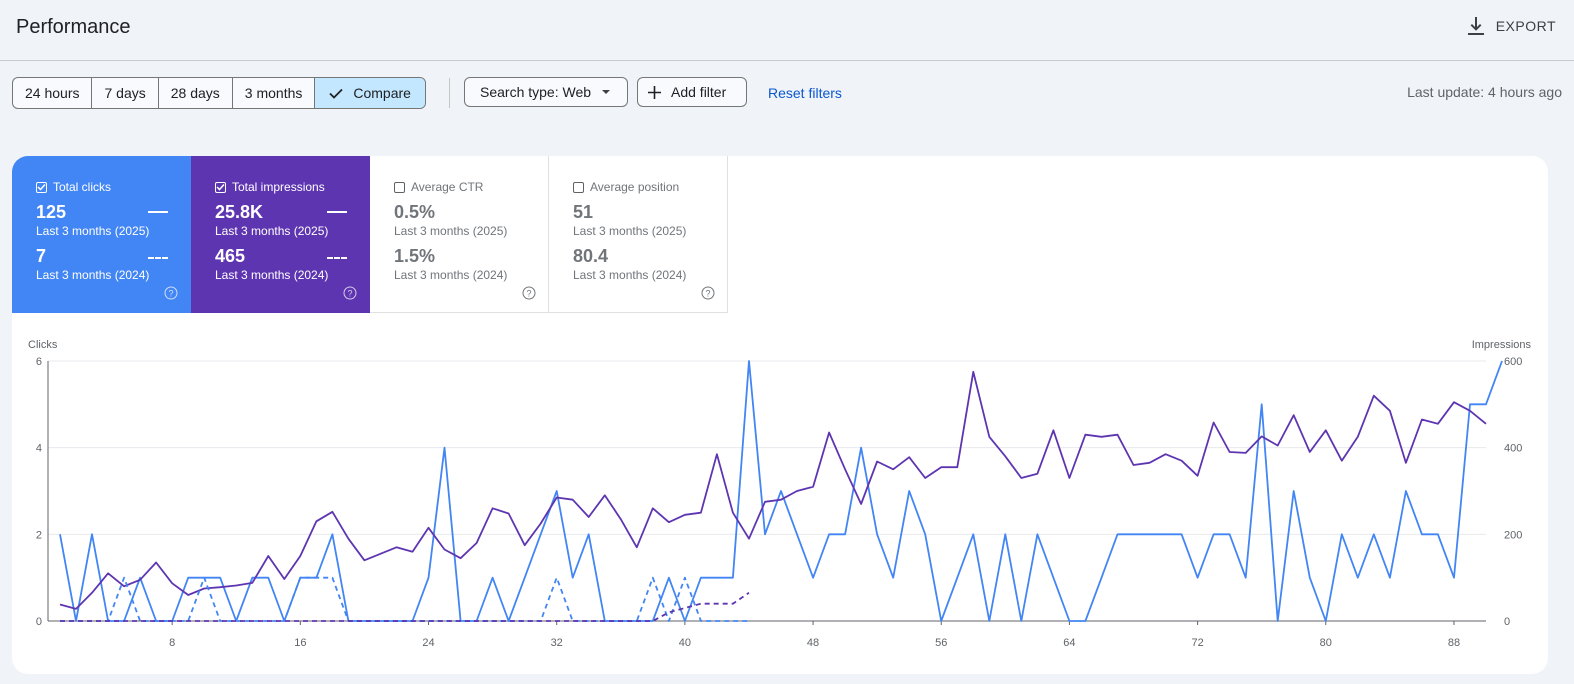 This screenshot has height=684, width=1574. I want to click on plus-icon, so click(654, 92).